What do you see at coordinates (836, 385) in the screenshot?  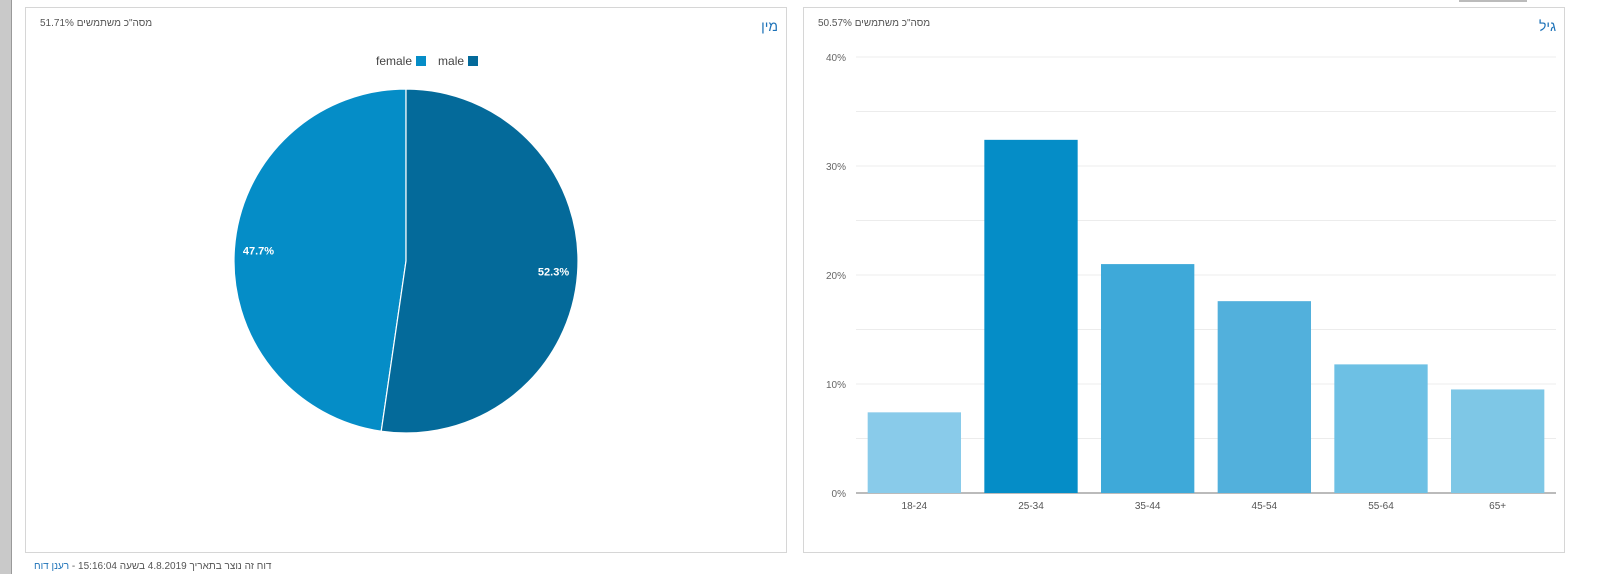 I see `y-tick-label: 10%` at bounding box center [836, 385].